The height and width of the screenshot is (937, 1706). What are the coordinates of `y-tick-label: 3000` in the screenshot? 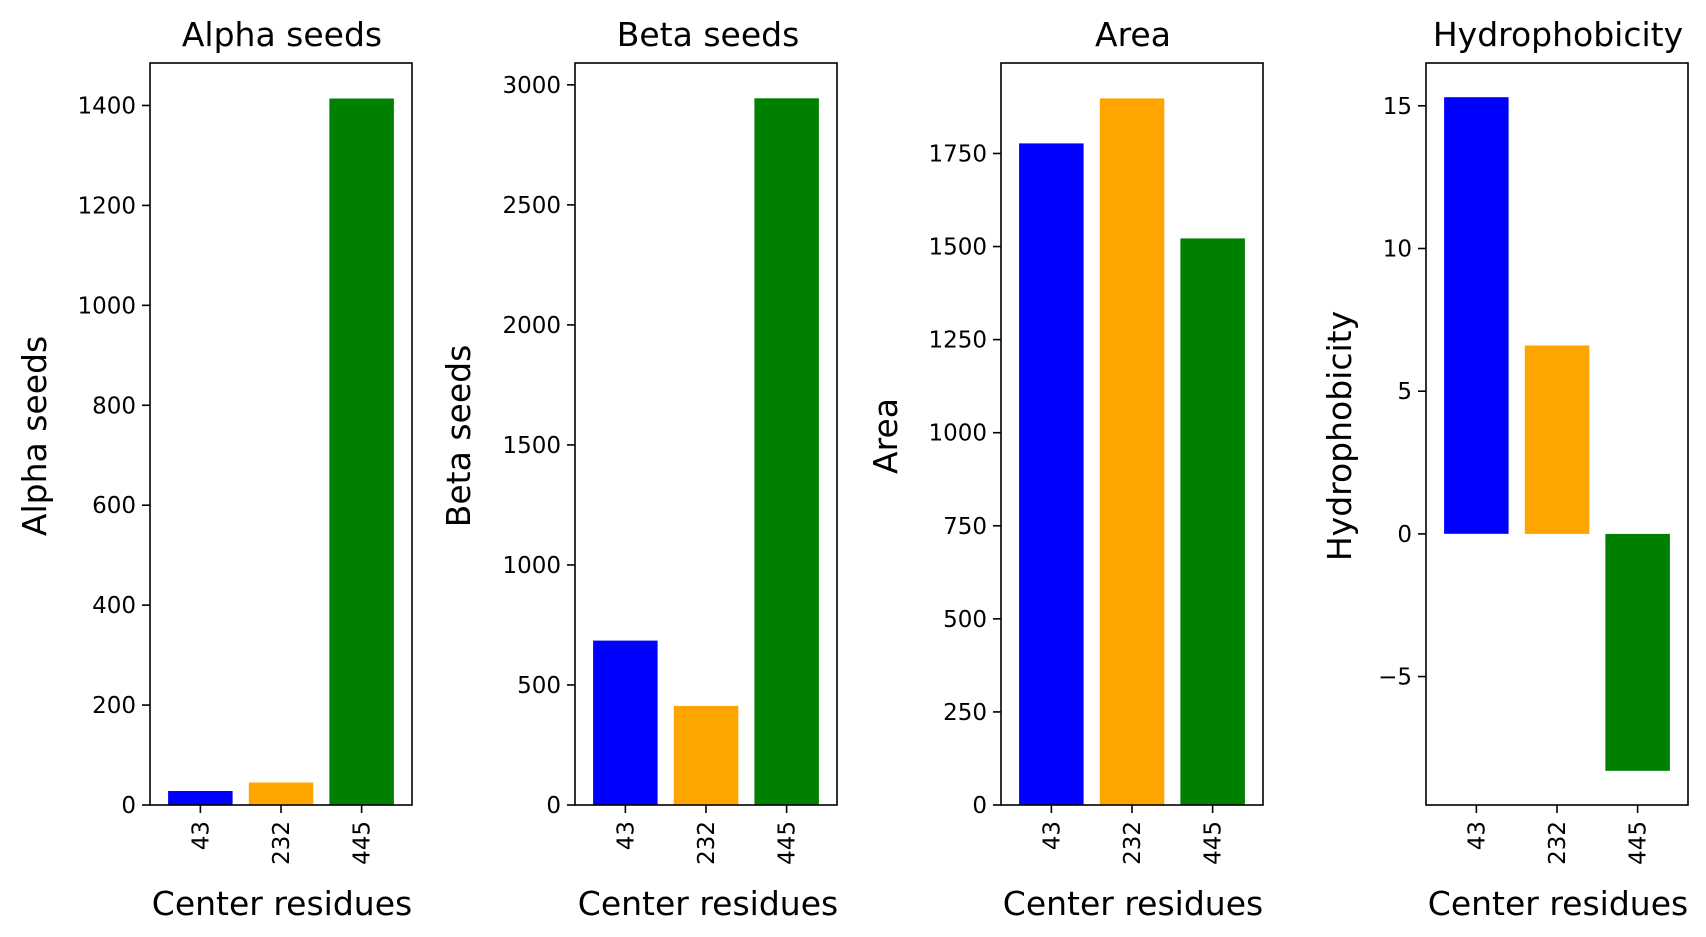 It's located at (531, 86).